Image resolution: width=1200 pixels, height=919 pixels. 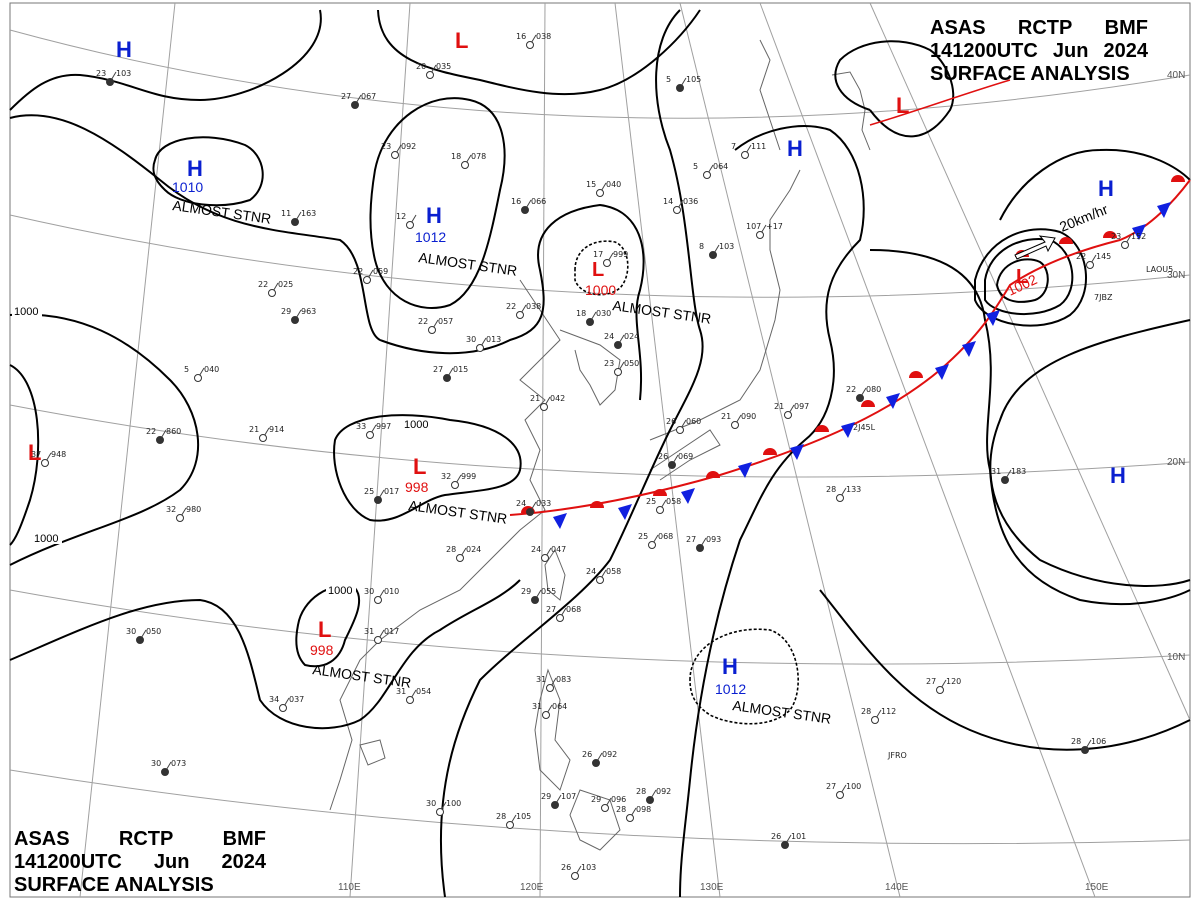 What do you see at coordinates (1030, 277) in the screenshot?
I see `isobar-l1002-ring2` at bounding box center [1030, 277].